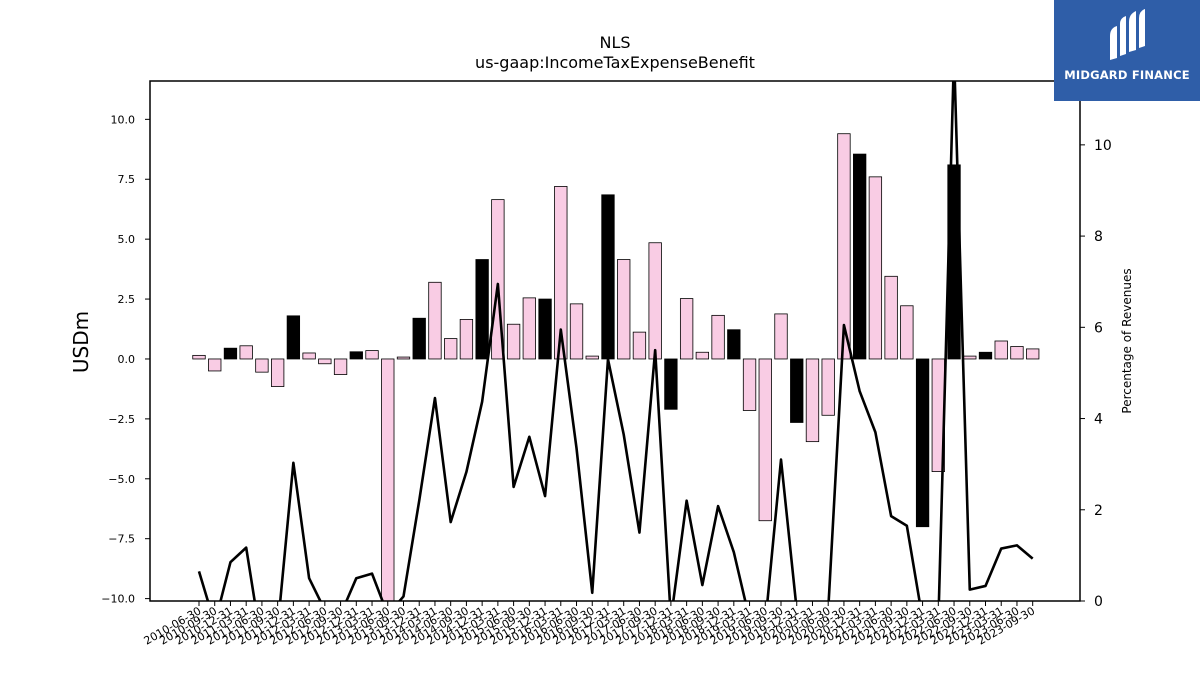  Describe the element at coordinates (127, 179) in the screenshot. I see `y-tick-label: 7.5` at that location.